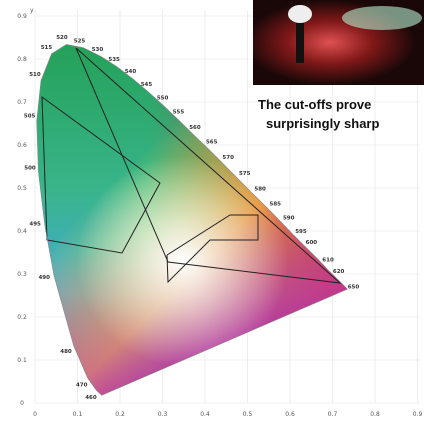  I want to click on y-tick-label: 0.5, so click(22, 188).